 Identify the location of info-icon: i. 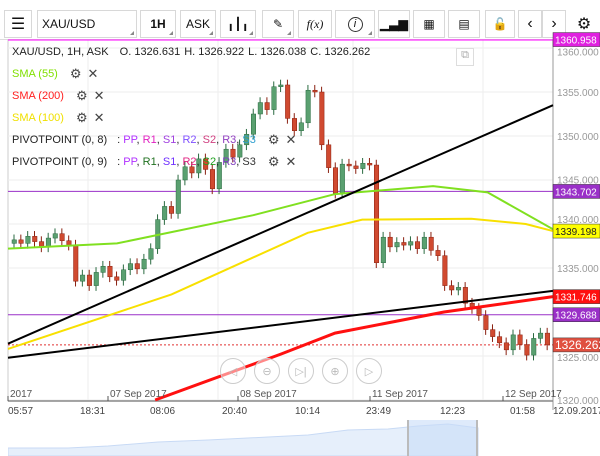
(355, 24).